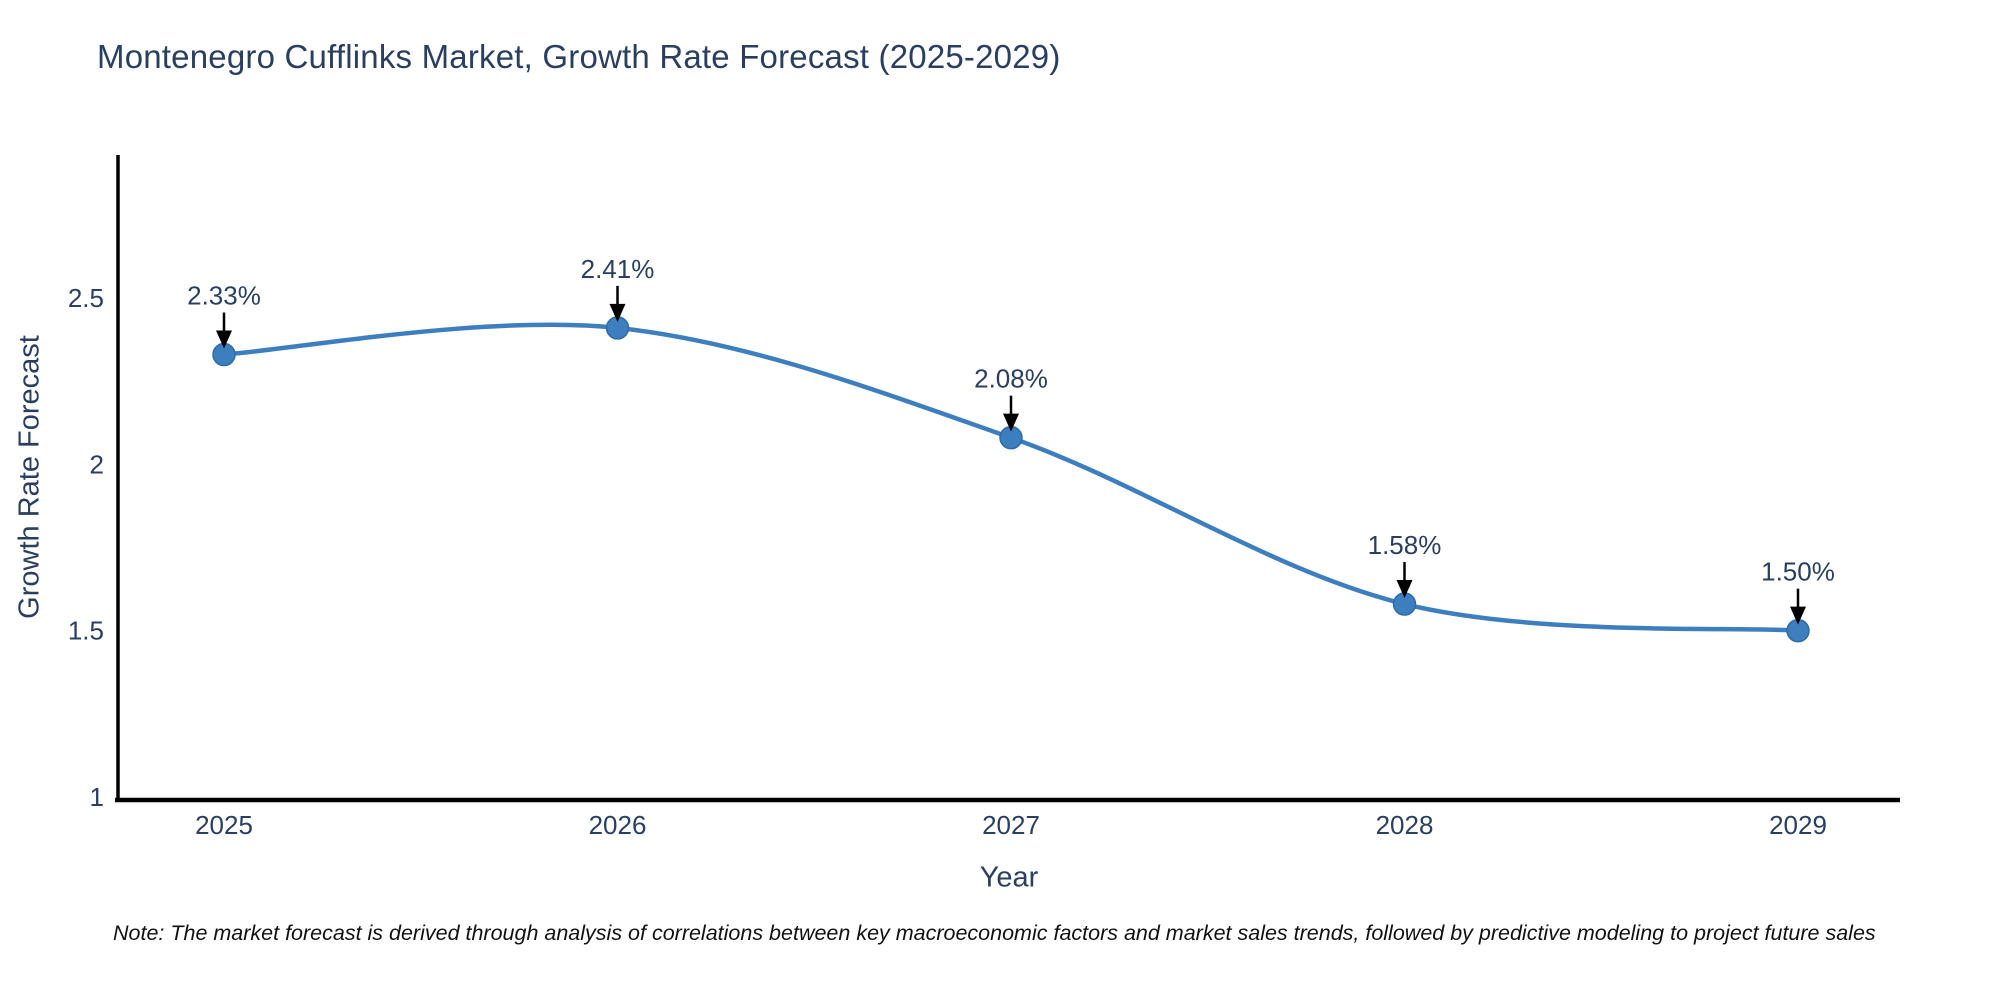  What do you see at coordinates (1011, 379) in the screenshot?
I see `point-value-label: 2.08%` at bounding box center [1011, 379].